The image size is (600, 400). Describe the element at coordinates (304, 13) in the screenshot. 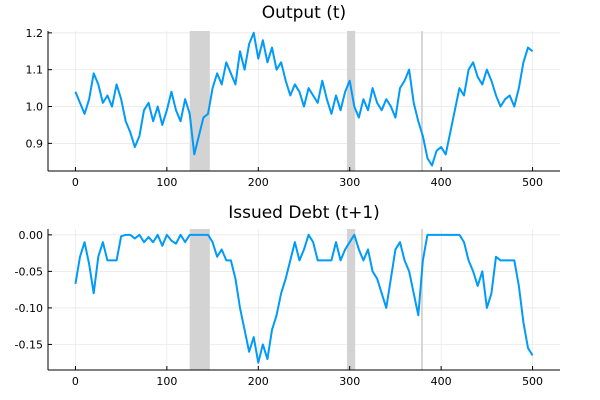

I see `chart-title: Output (t)` at that location.